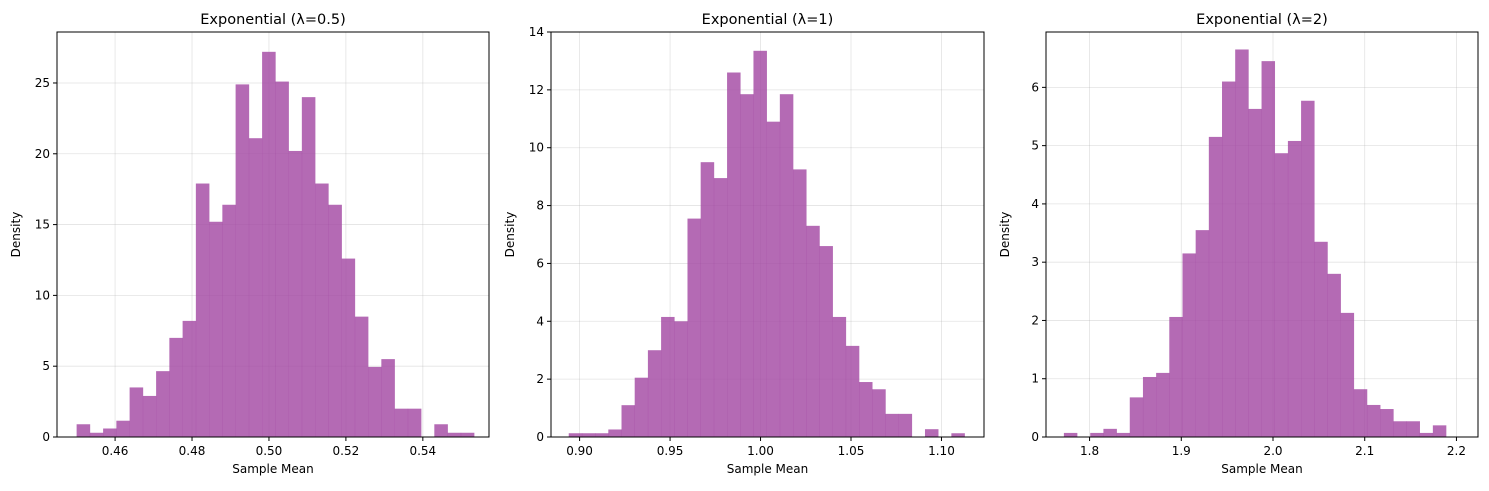 Image resolution: width=1489 pixels, height=491 pixels. Describe the element at coordinates (1035, 379) in the screenshot. I see `y-tick-label: 1` at that location.